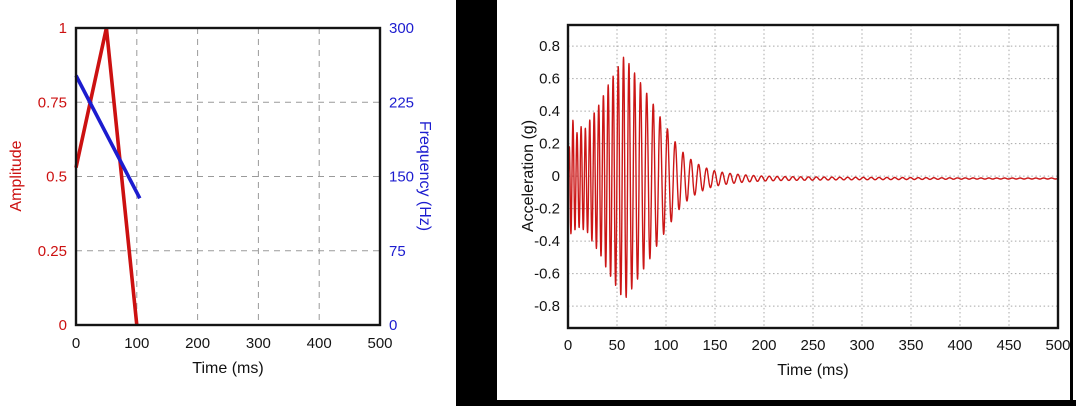 This screenshot has width=1076, height=406. What do you see at coordinates (812, 345) in the screenshot?
I see `tick-label: 250` at bounding box center [812, 345].